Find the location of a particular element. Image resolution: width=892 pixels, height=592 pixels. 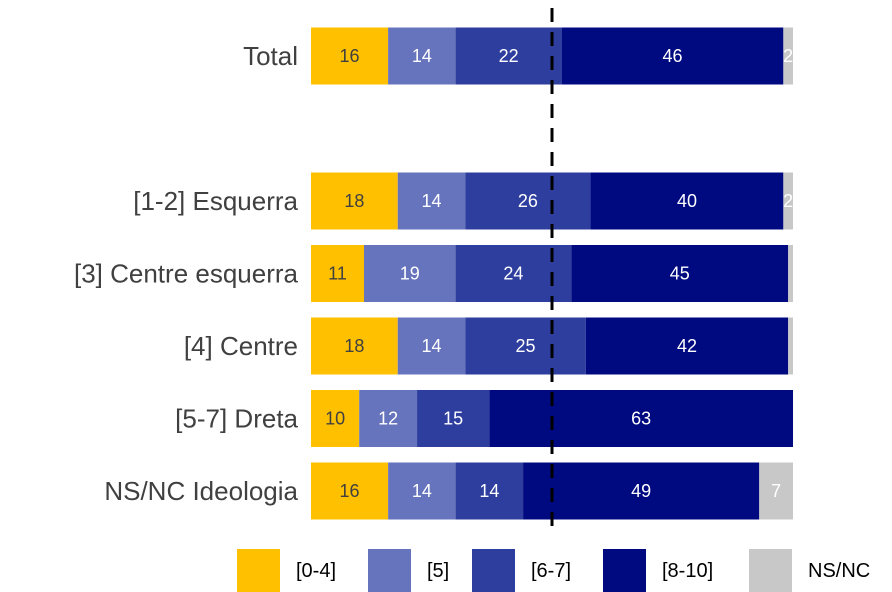

data-label: 40 is located at coordinates (687, 201).